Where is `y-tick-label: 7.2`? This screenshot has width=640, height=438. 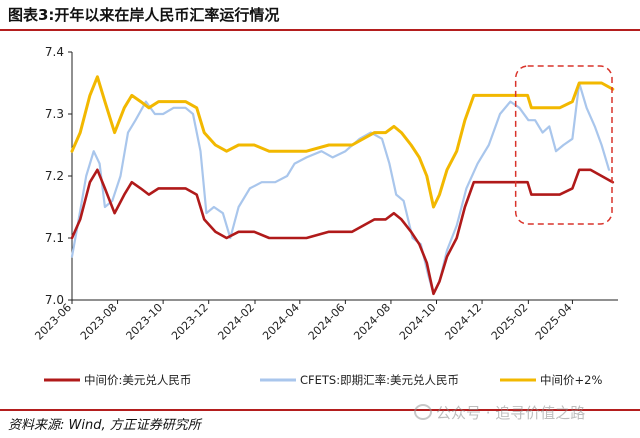
y-tick-label: 7.2 is located at coordinates (54, 176).